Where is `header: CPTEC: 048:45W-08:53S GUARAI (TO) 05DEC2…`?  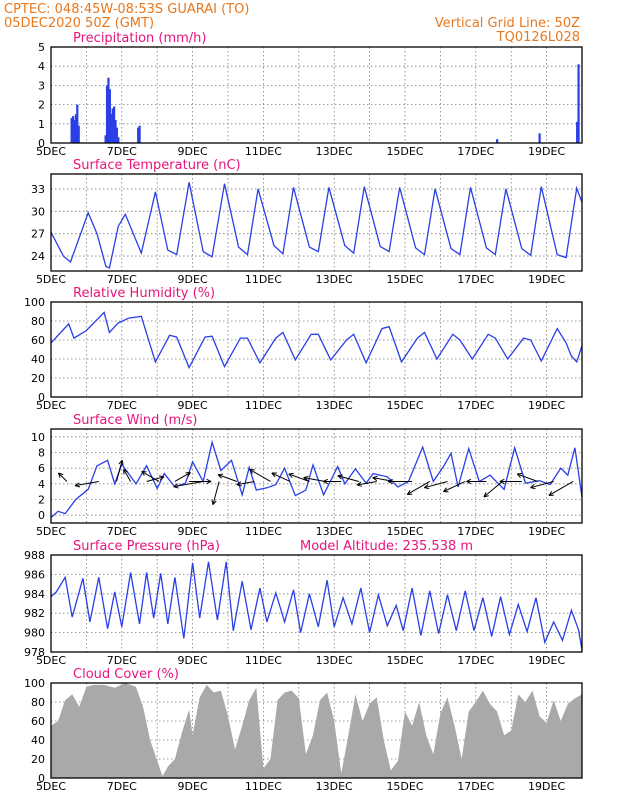 header: CPTEC: 048:45W-08:53S GUARAI (TO) 05DEC2… is located at coordinates (292, 23).